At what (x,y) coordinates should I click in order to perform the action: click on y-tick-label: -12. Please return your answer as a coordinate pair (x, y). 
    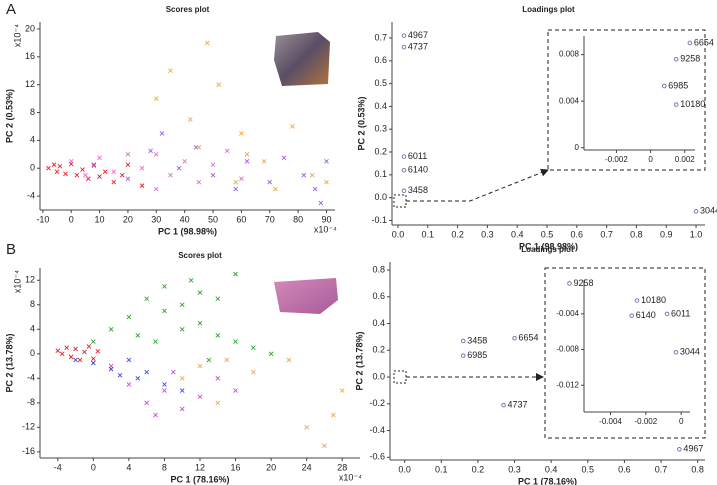
    Looking at the image, I should click on (28, 427).